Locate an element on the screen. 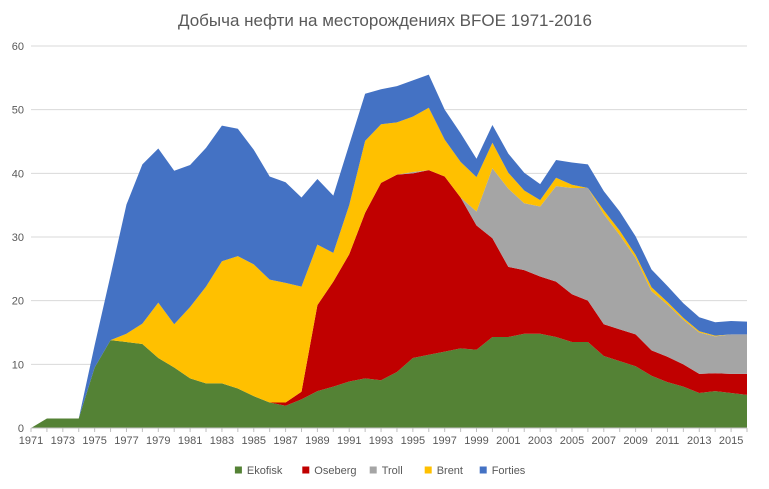 The width and height of the screenshot is (769, 489). x-tick-label: 1971 is located at coordinates (31, 441).